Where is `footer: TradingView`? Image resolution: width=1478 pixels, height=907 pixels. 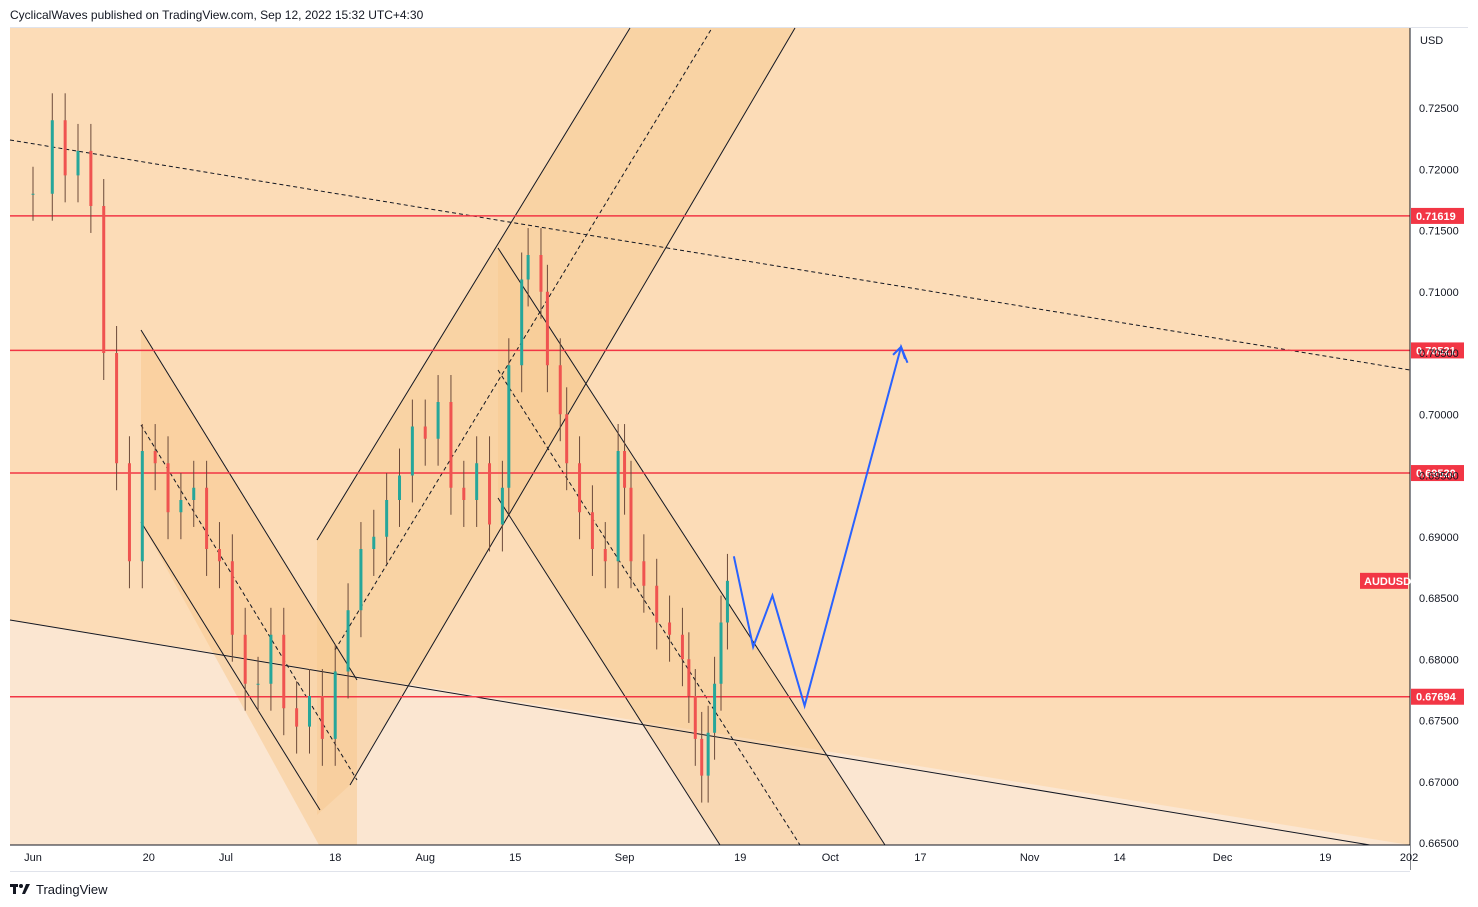
footer: TradingView is located at coordinates (59, 889).